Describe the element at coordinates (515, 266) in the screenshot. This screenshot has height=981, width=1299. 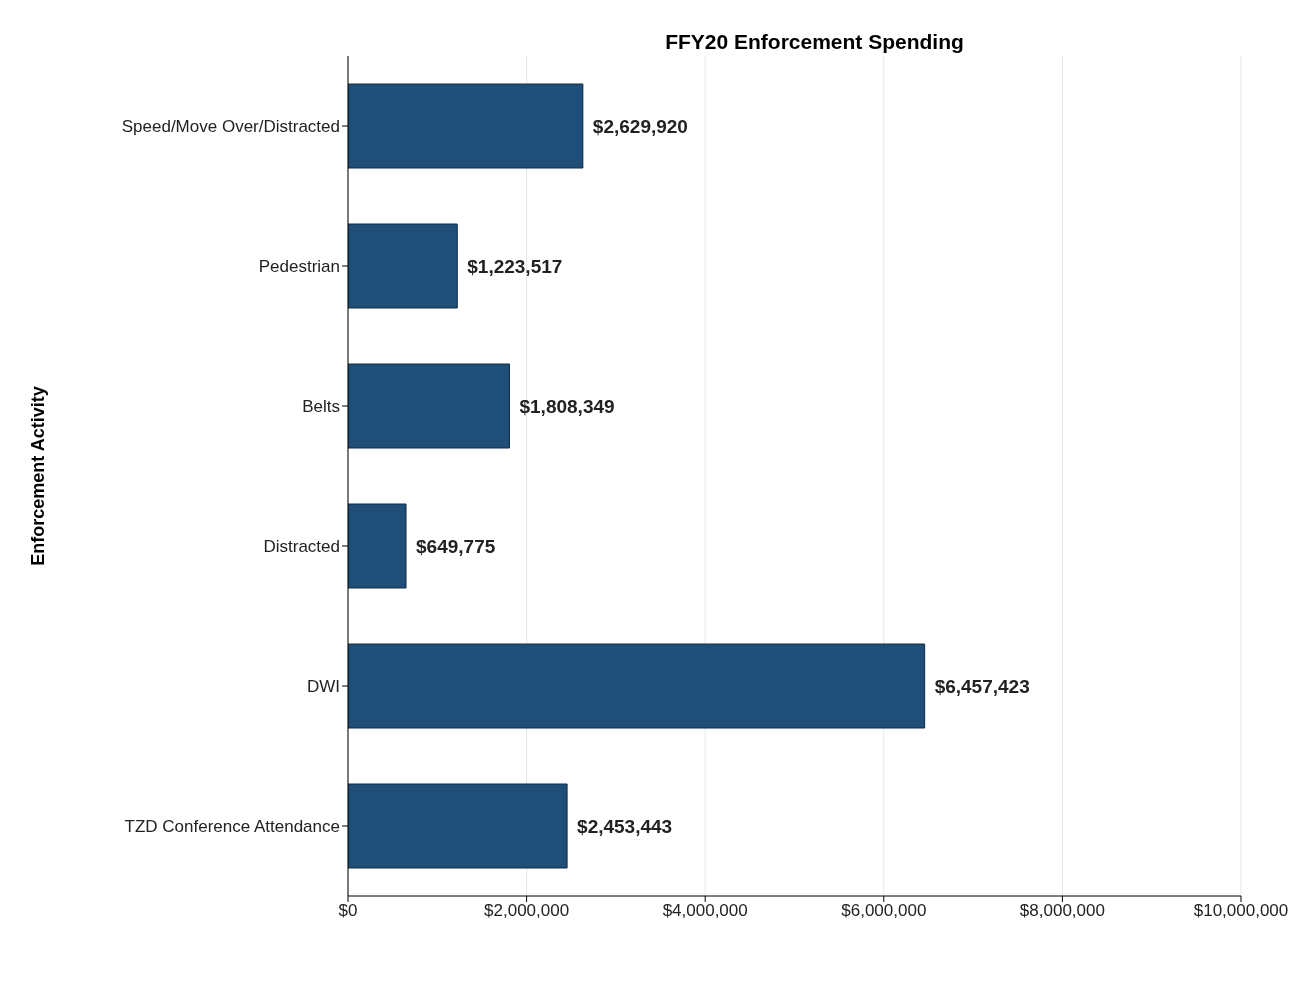
I see `data-label: $1,223,517` at that location.